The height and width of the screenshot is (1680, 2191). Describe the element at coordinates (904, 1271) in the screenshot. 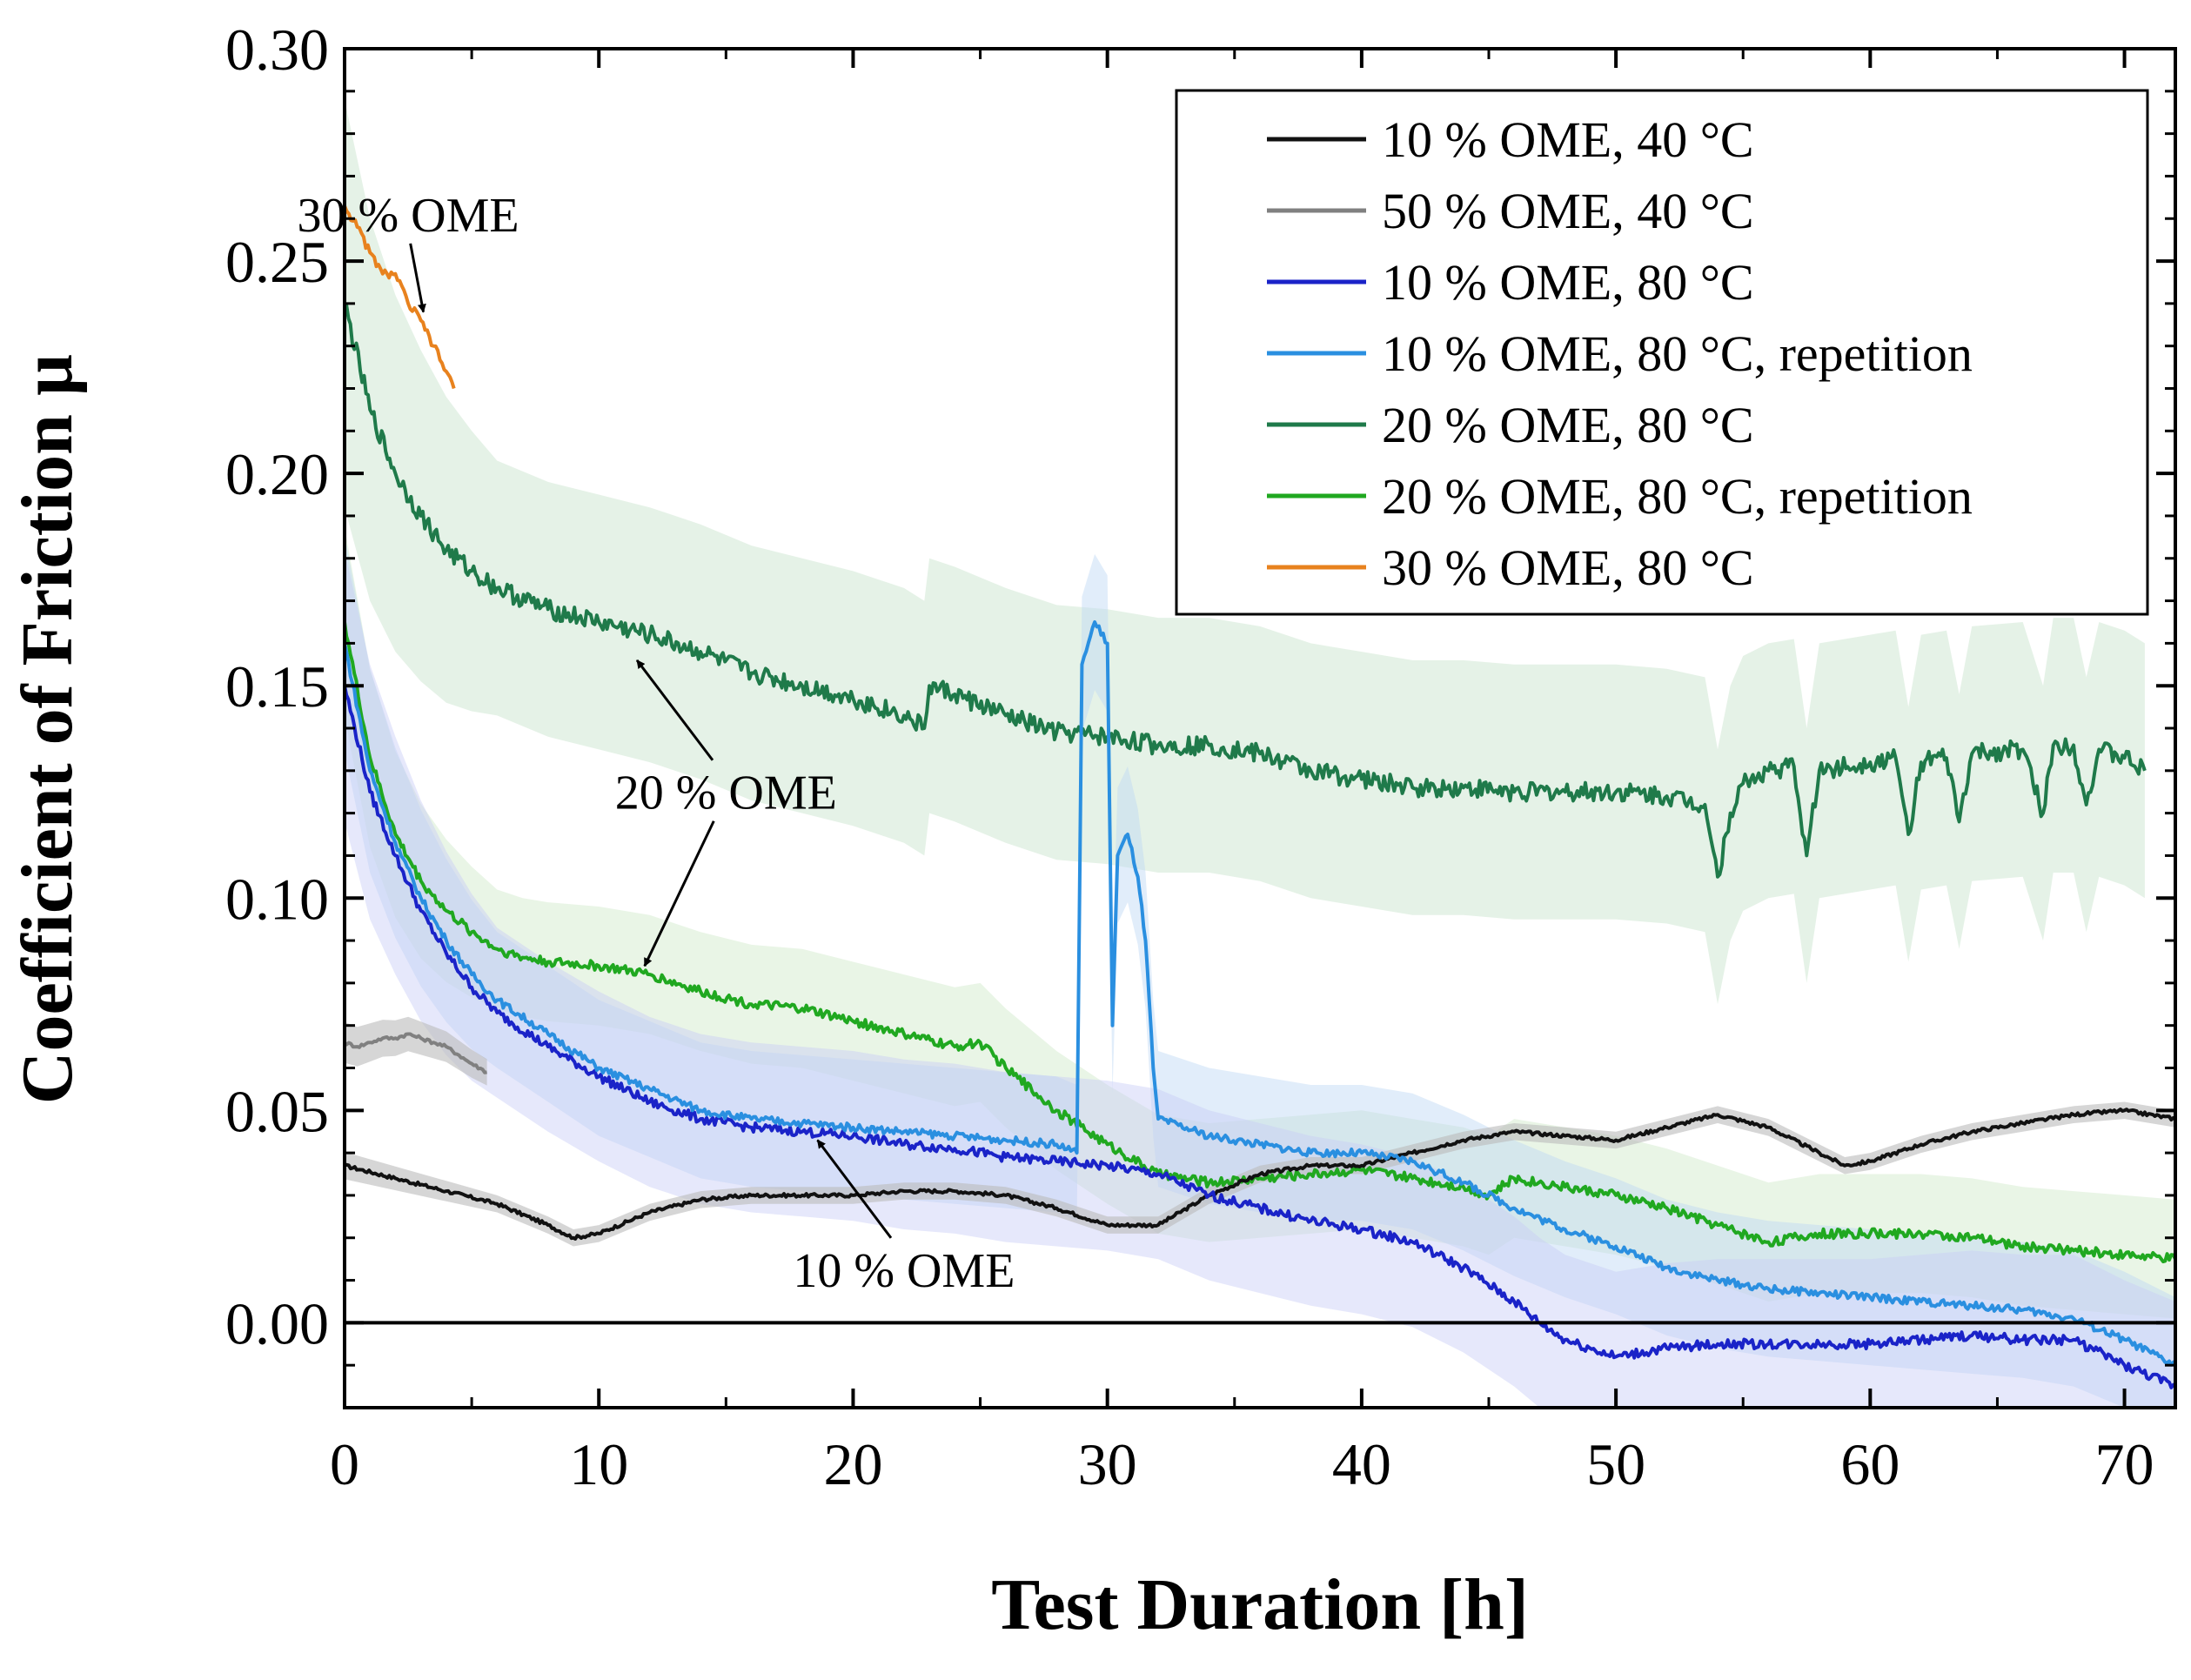

I see `annotation-label: 10 % OME` at that location.